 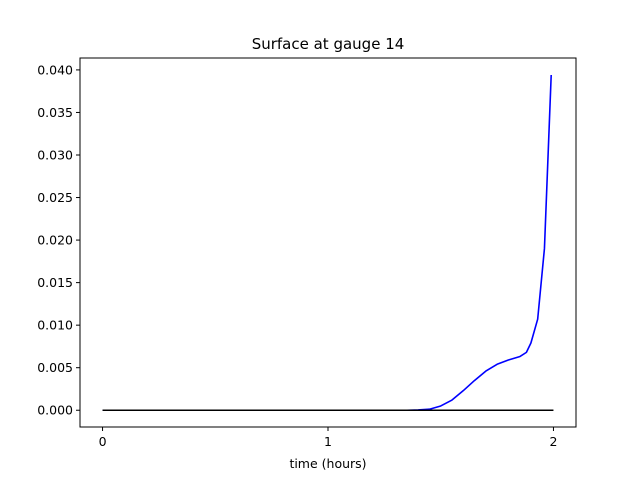 I want to click on x-tick-label: 1, so click(x=328, y=441).